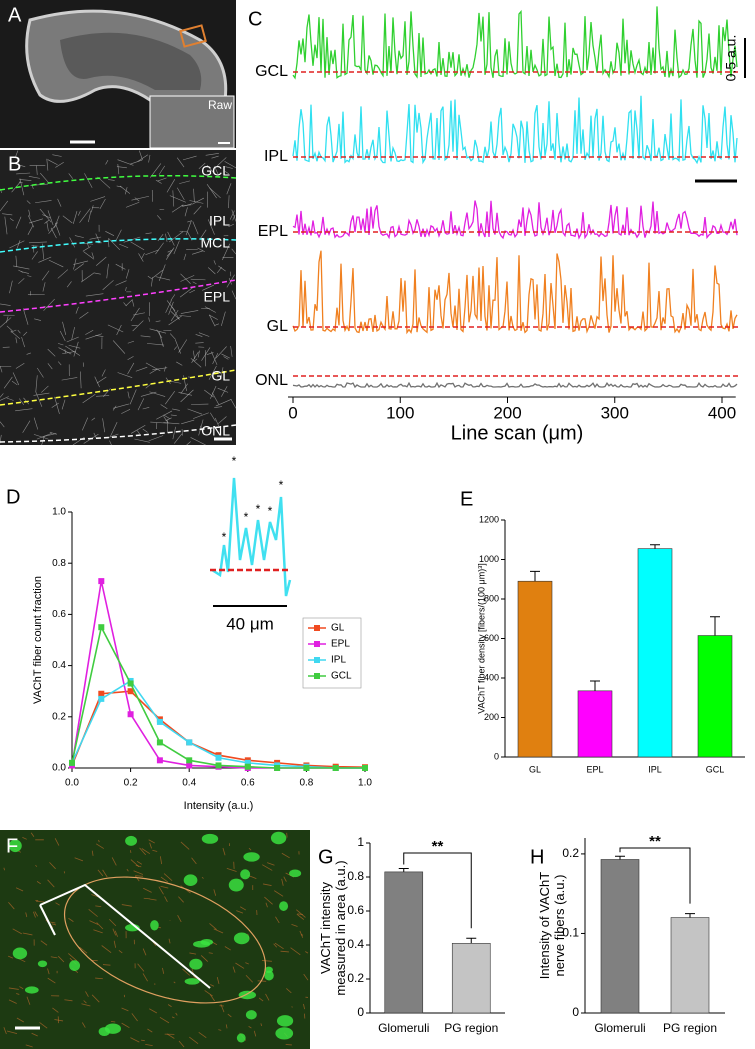 The height and width of the screenshot is (1049, 755). What do you see at coordinates (471, 1028) in the screenshot?
I see `x-tick-label: PG region` at bounding box center [471, 1028].